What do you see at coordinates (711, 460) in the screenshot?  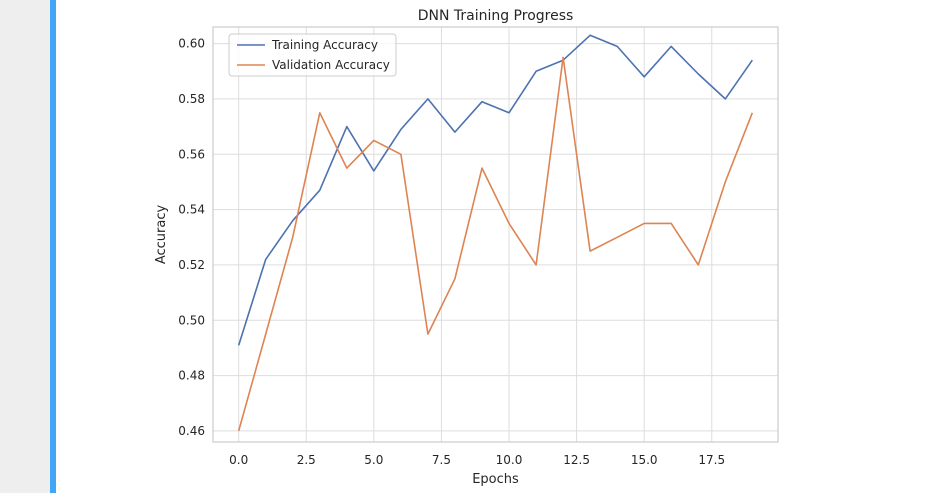 I see `x-tick-label: 17.5` at bounding box center [711, 460].